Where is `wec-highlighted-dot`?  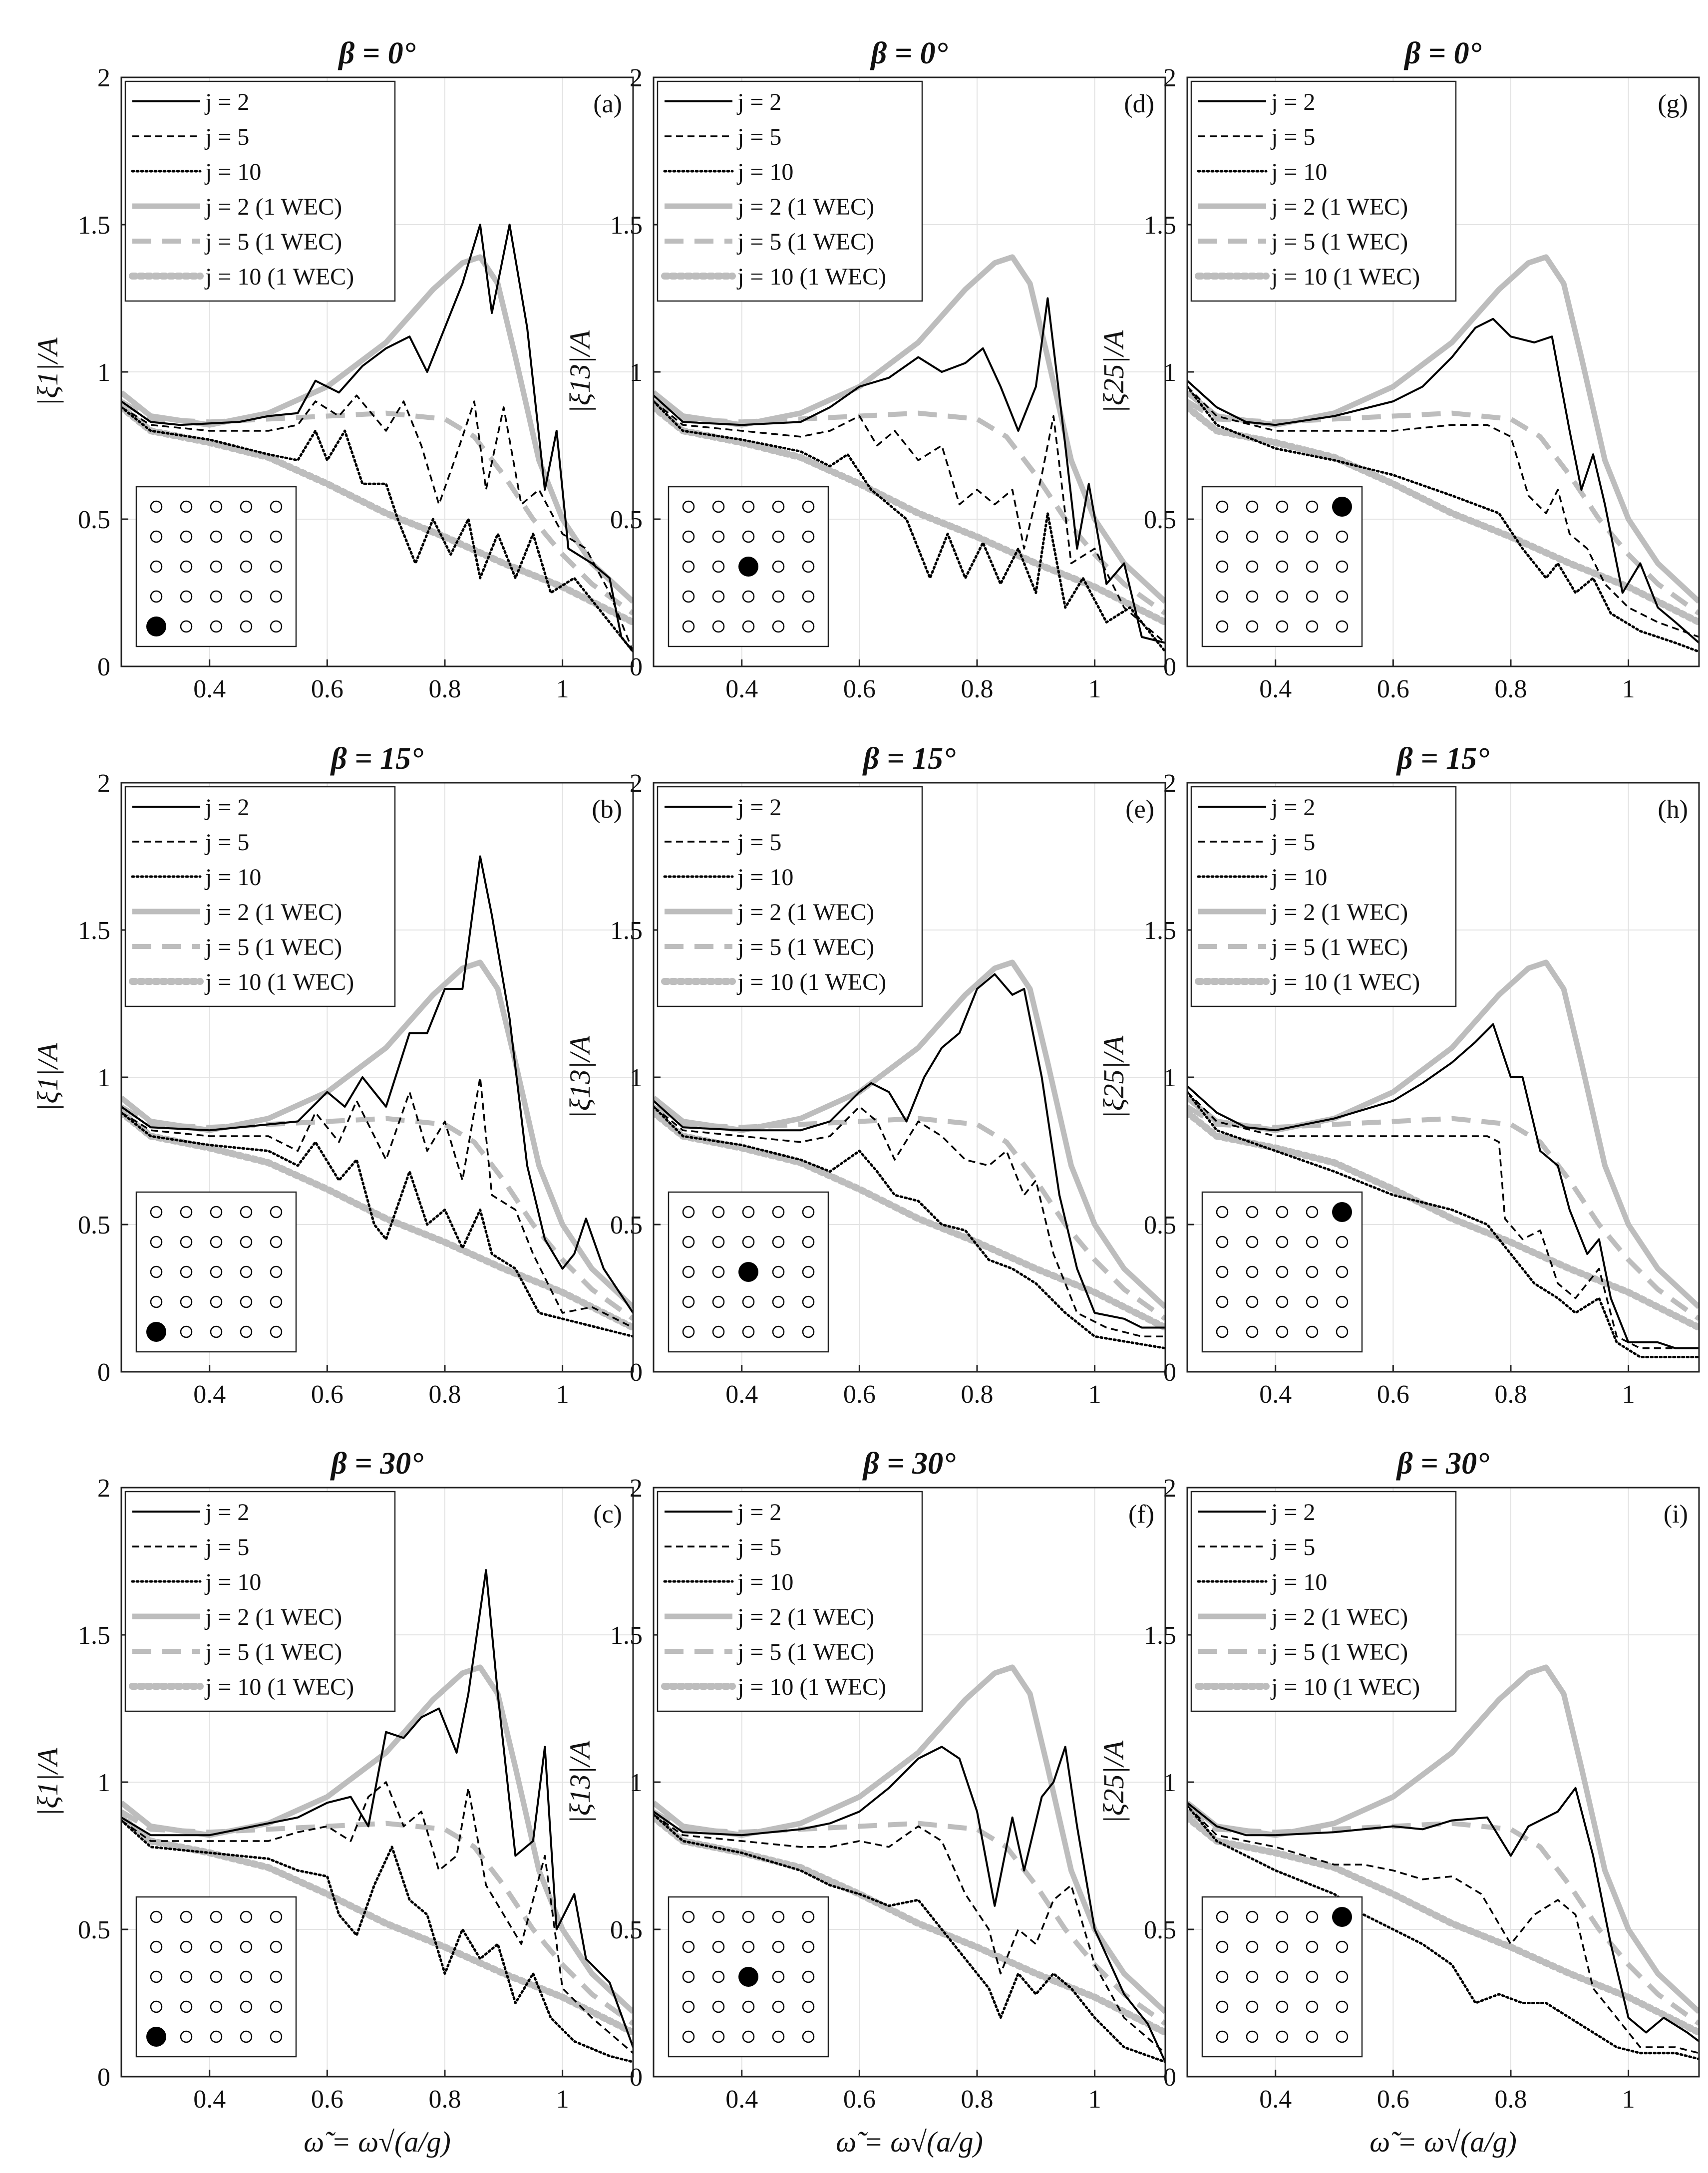
wec-highlighted-dot is located at coordinates (156, 626).